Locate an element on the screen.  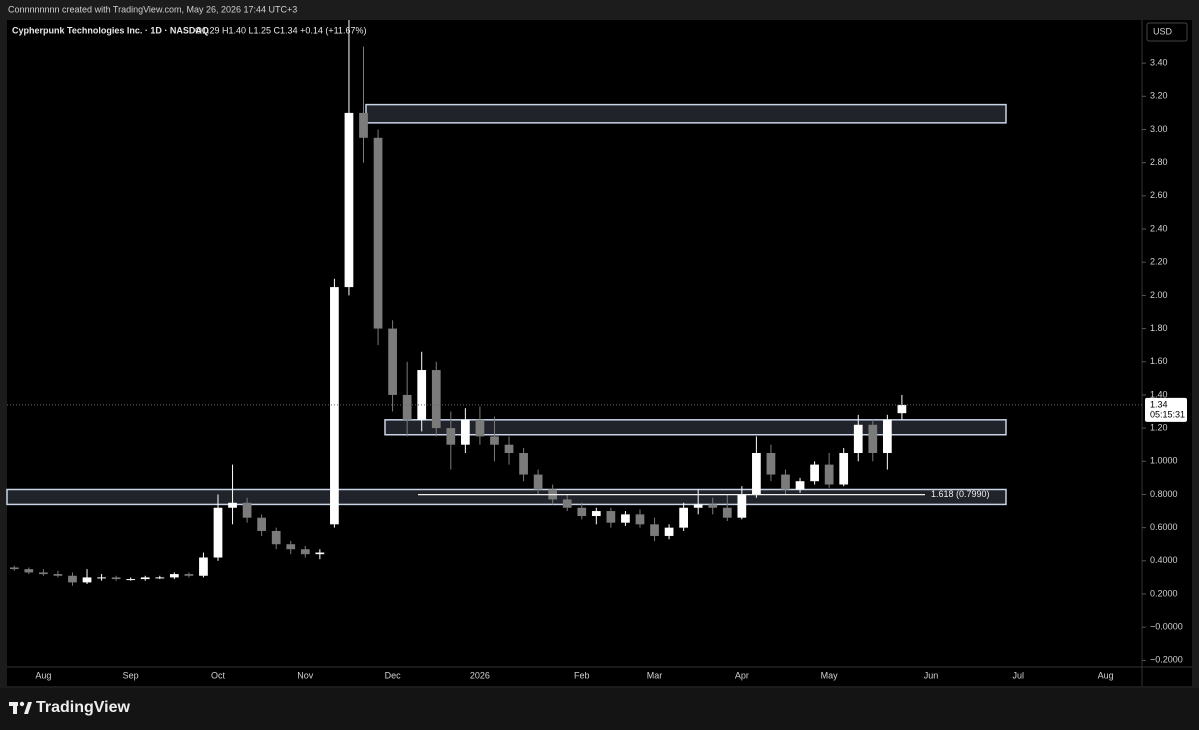
x-tick-label: Jun is located at coordinates (931, 675).